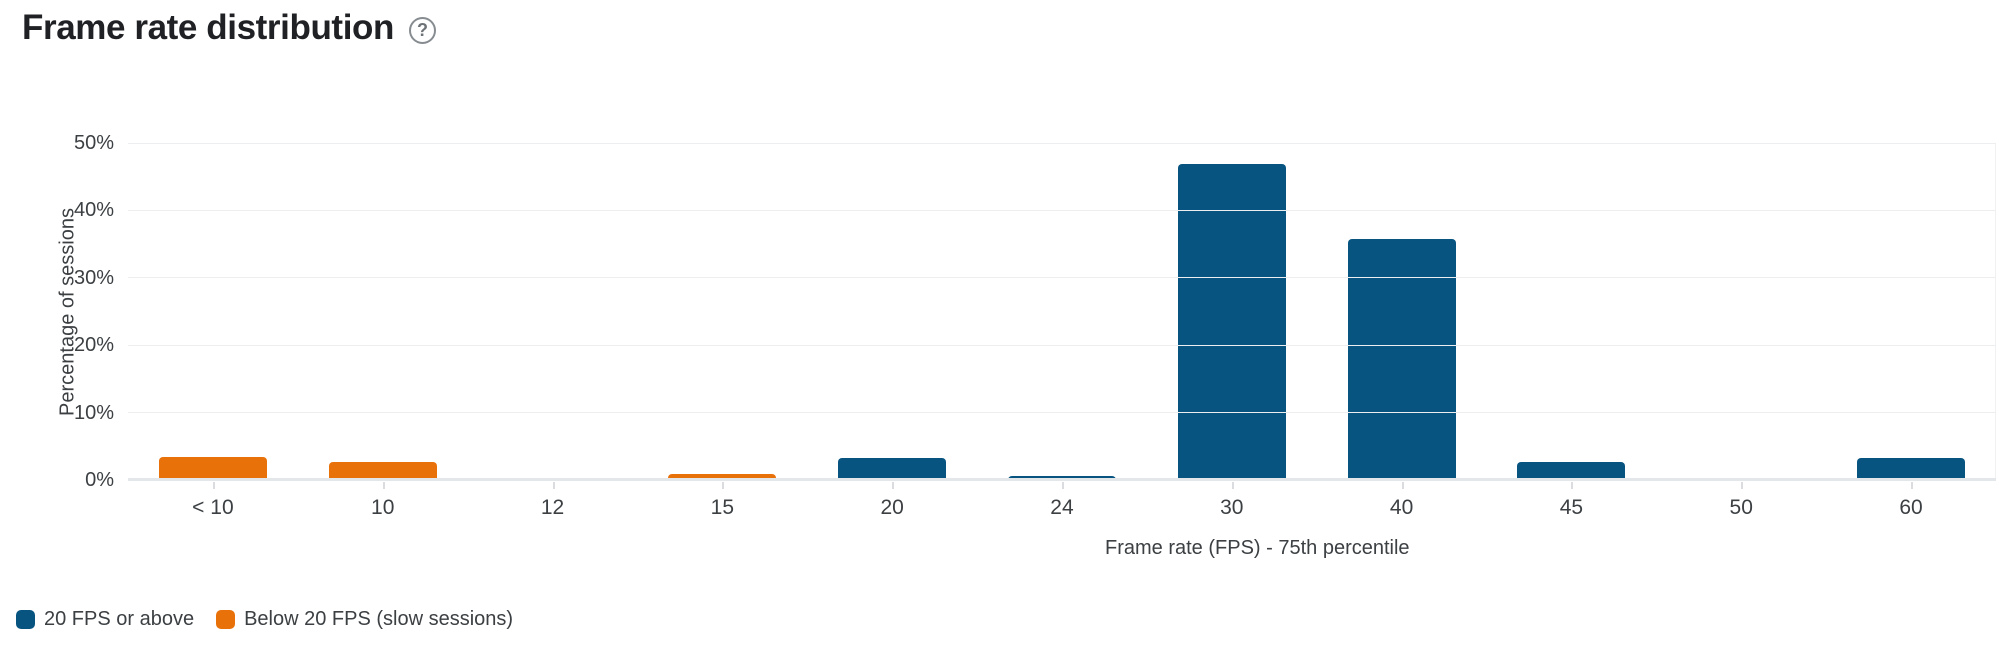  What do you see at coordinates (383, 331) in the screenshot?
I see `category-slot-10: 10` at bounding box center [383, 331].